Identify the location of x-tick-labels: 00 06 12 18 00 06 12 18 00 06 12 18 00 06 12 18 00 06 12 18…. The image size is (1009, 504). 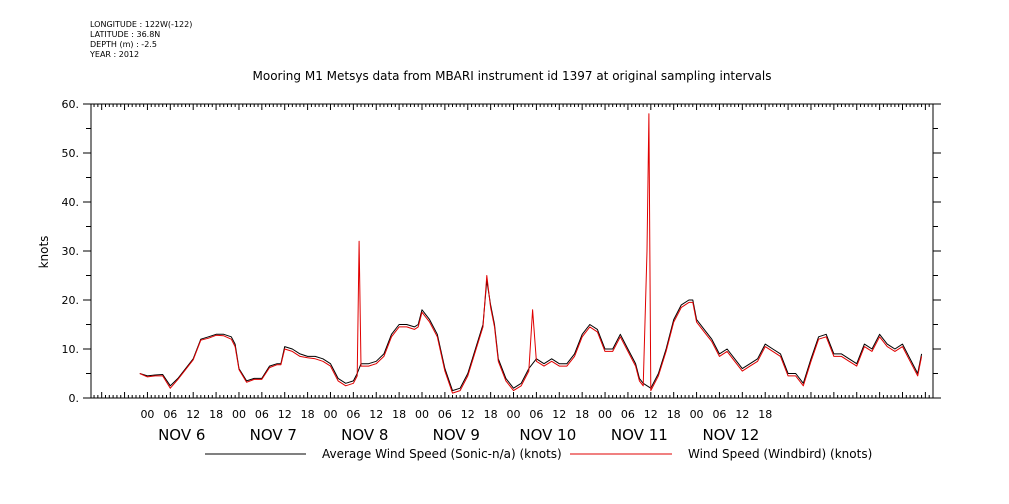
(456, 414).